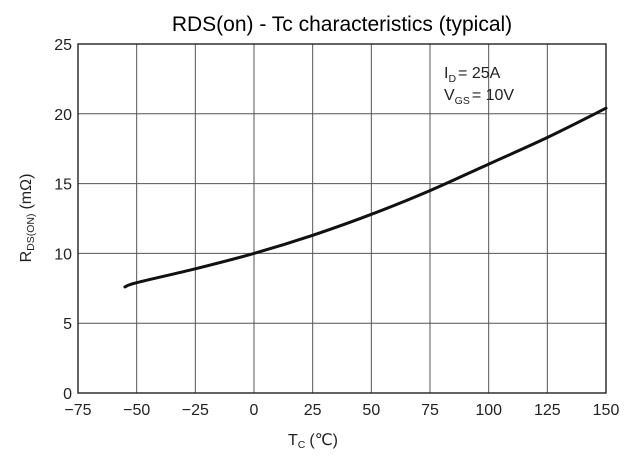  What do you see at coordinates (67, 324) in the screenshot?
I see `y-tick-label: 5` at bounding box center [67, 324].